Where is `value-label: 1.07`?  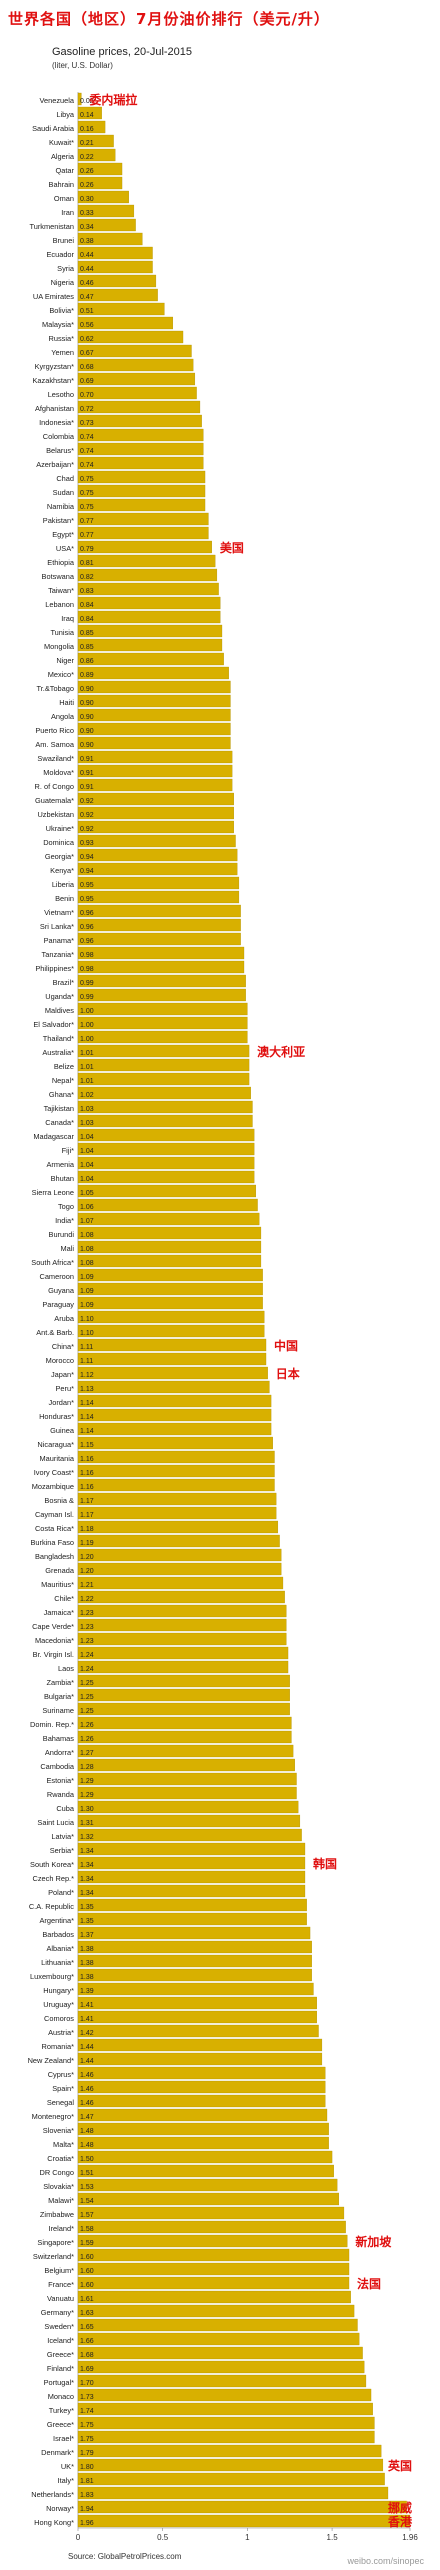
value-label: 1.07 is located at coordinates (87, 1221).